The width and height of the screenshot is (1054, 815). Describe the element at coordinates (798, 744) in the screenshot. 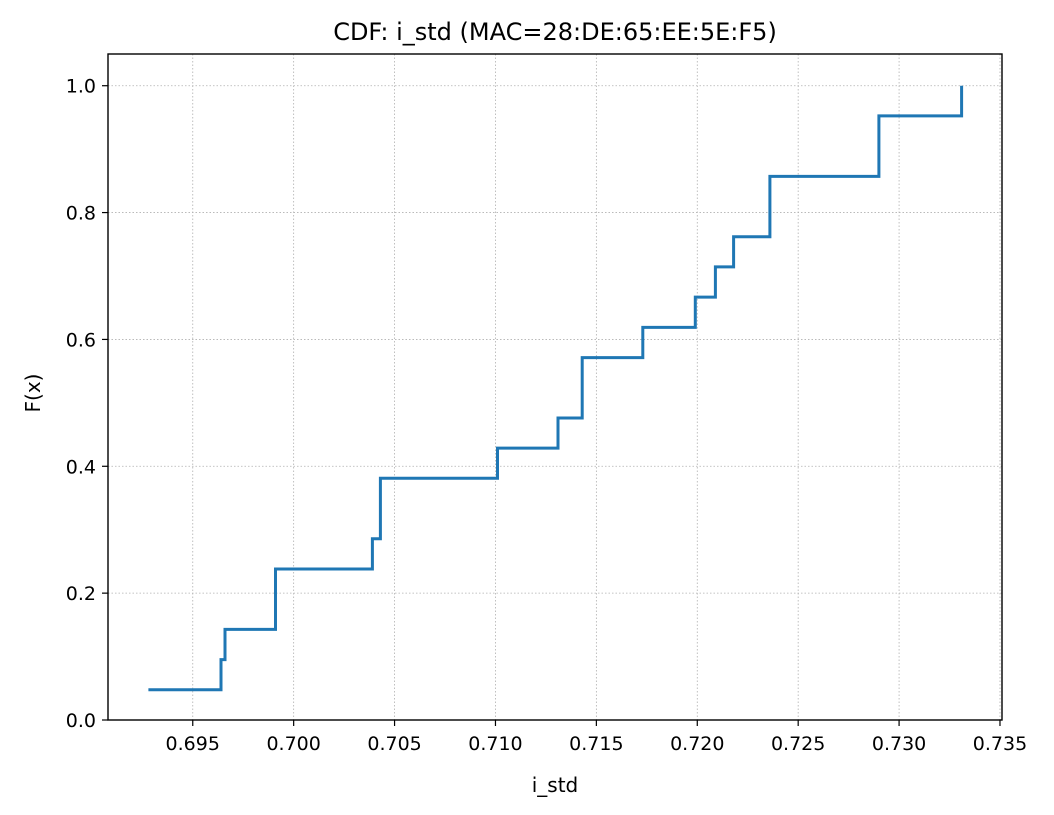

I see `x-tick-label: 0.725` at that location.